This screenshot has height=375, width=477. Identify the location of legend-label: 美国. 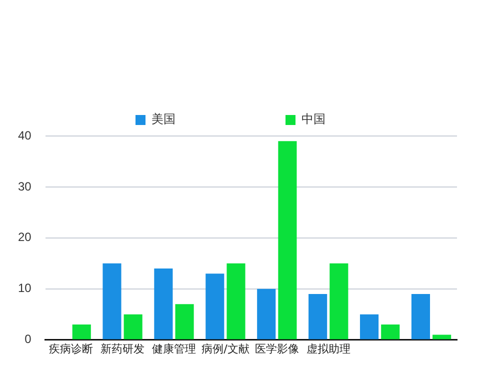
(164, 119).